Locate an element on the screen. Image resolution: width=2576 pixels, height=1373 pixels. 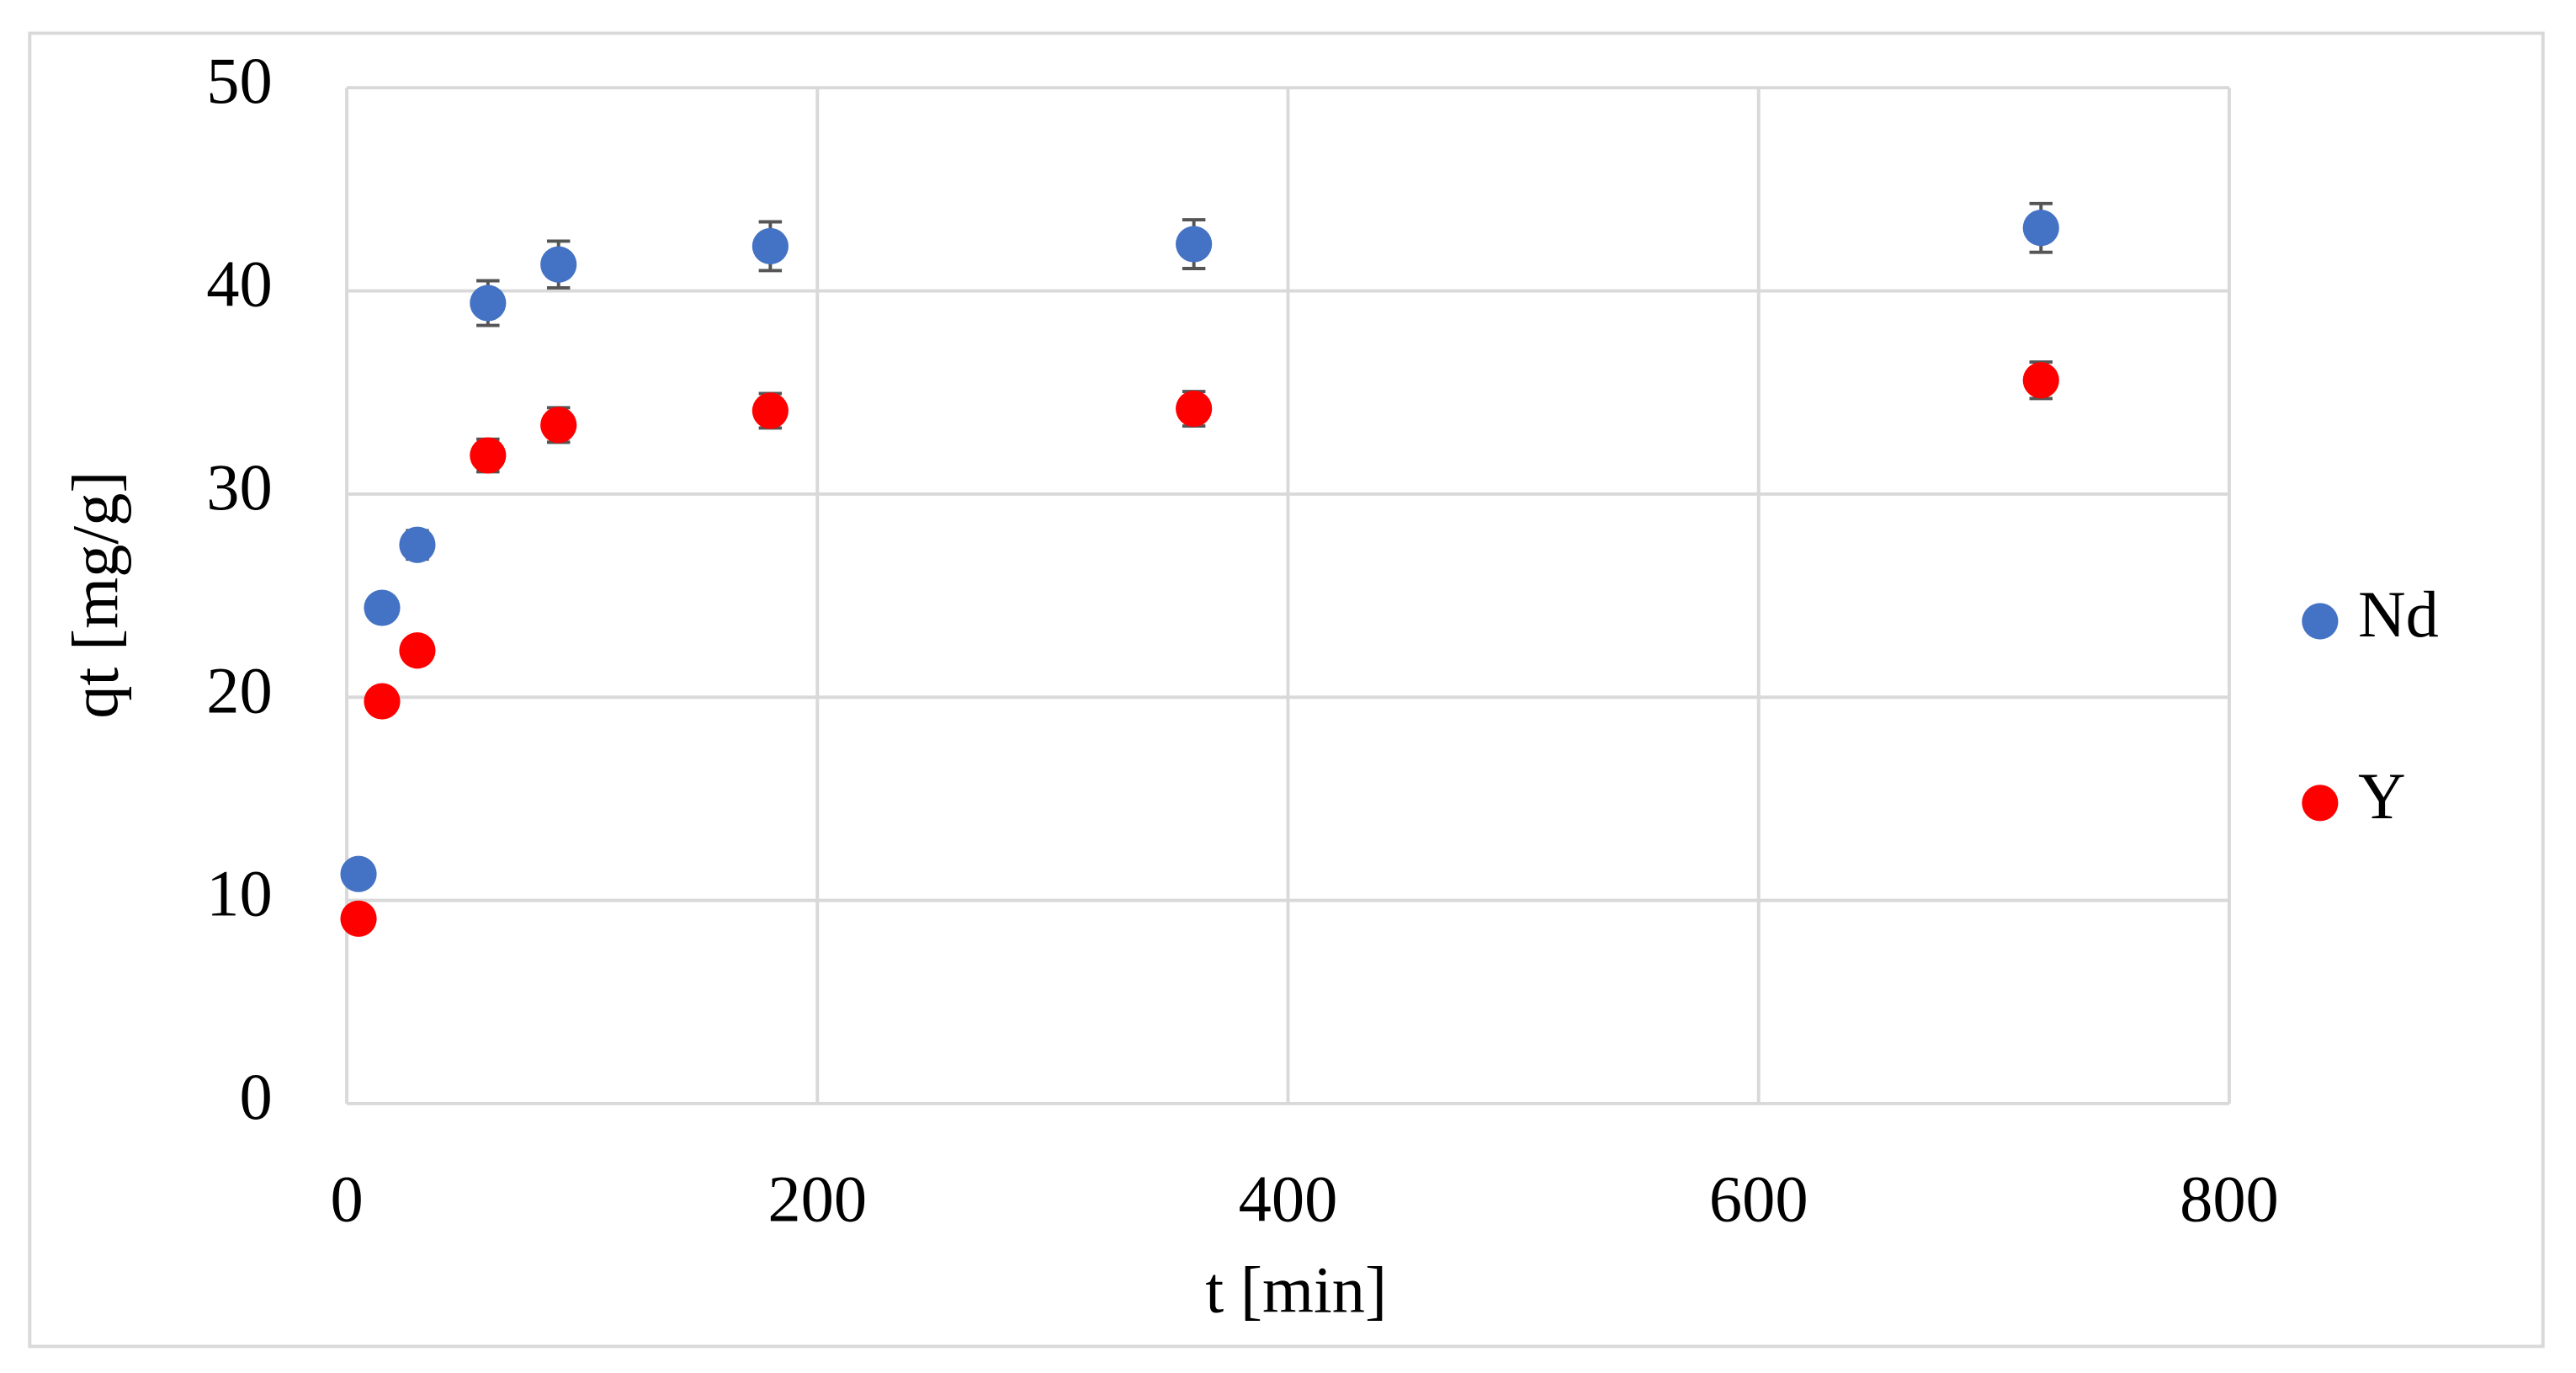
y-tick-label: 50 is located at coordinates (239, 80).